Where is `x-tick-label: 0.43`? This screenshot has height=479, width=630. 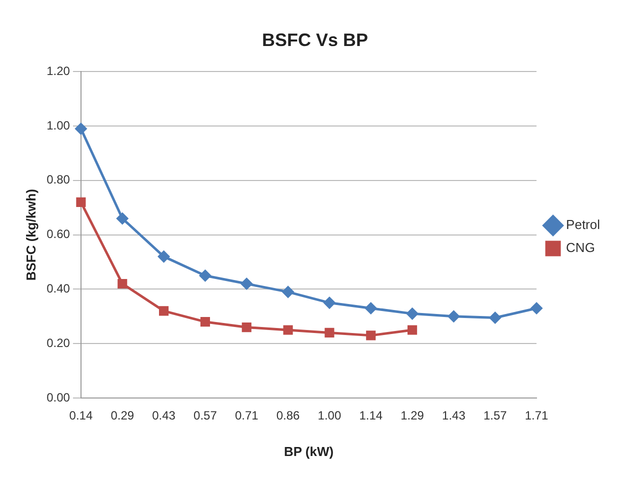 x-tick-label: 0.43 is located at coordinates (164, 415).